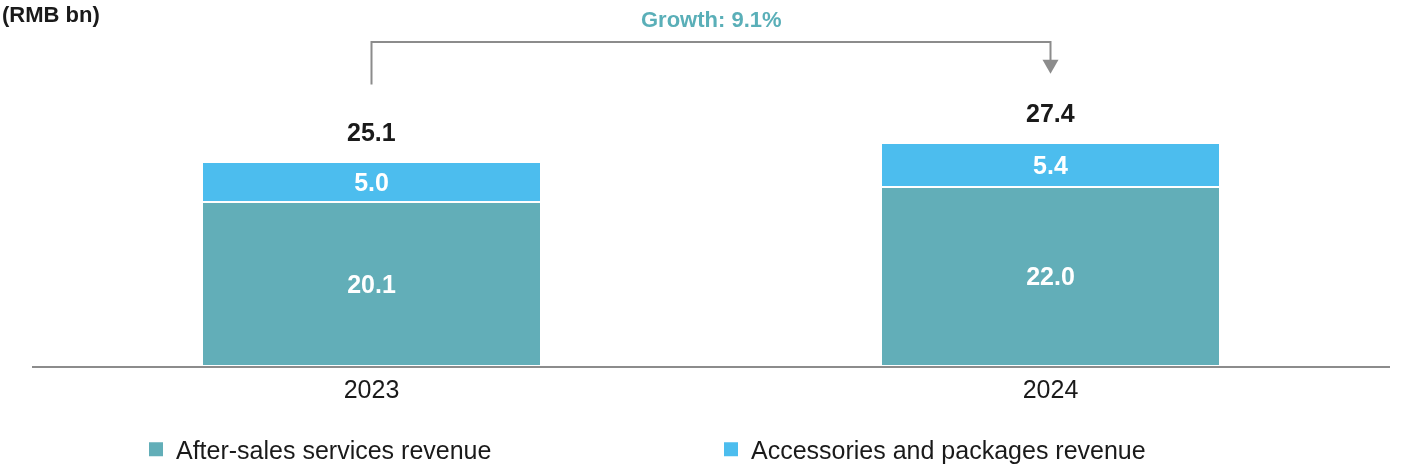  I want to click on x-tick-label: 2023, so click(371, 389).